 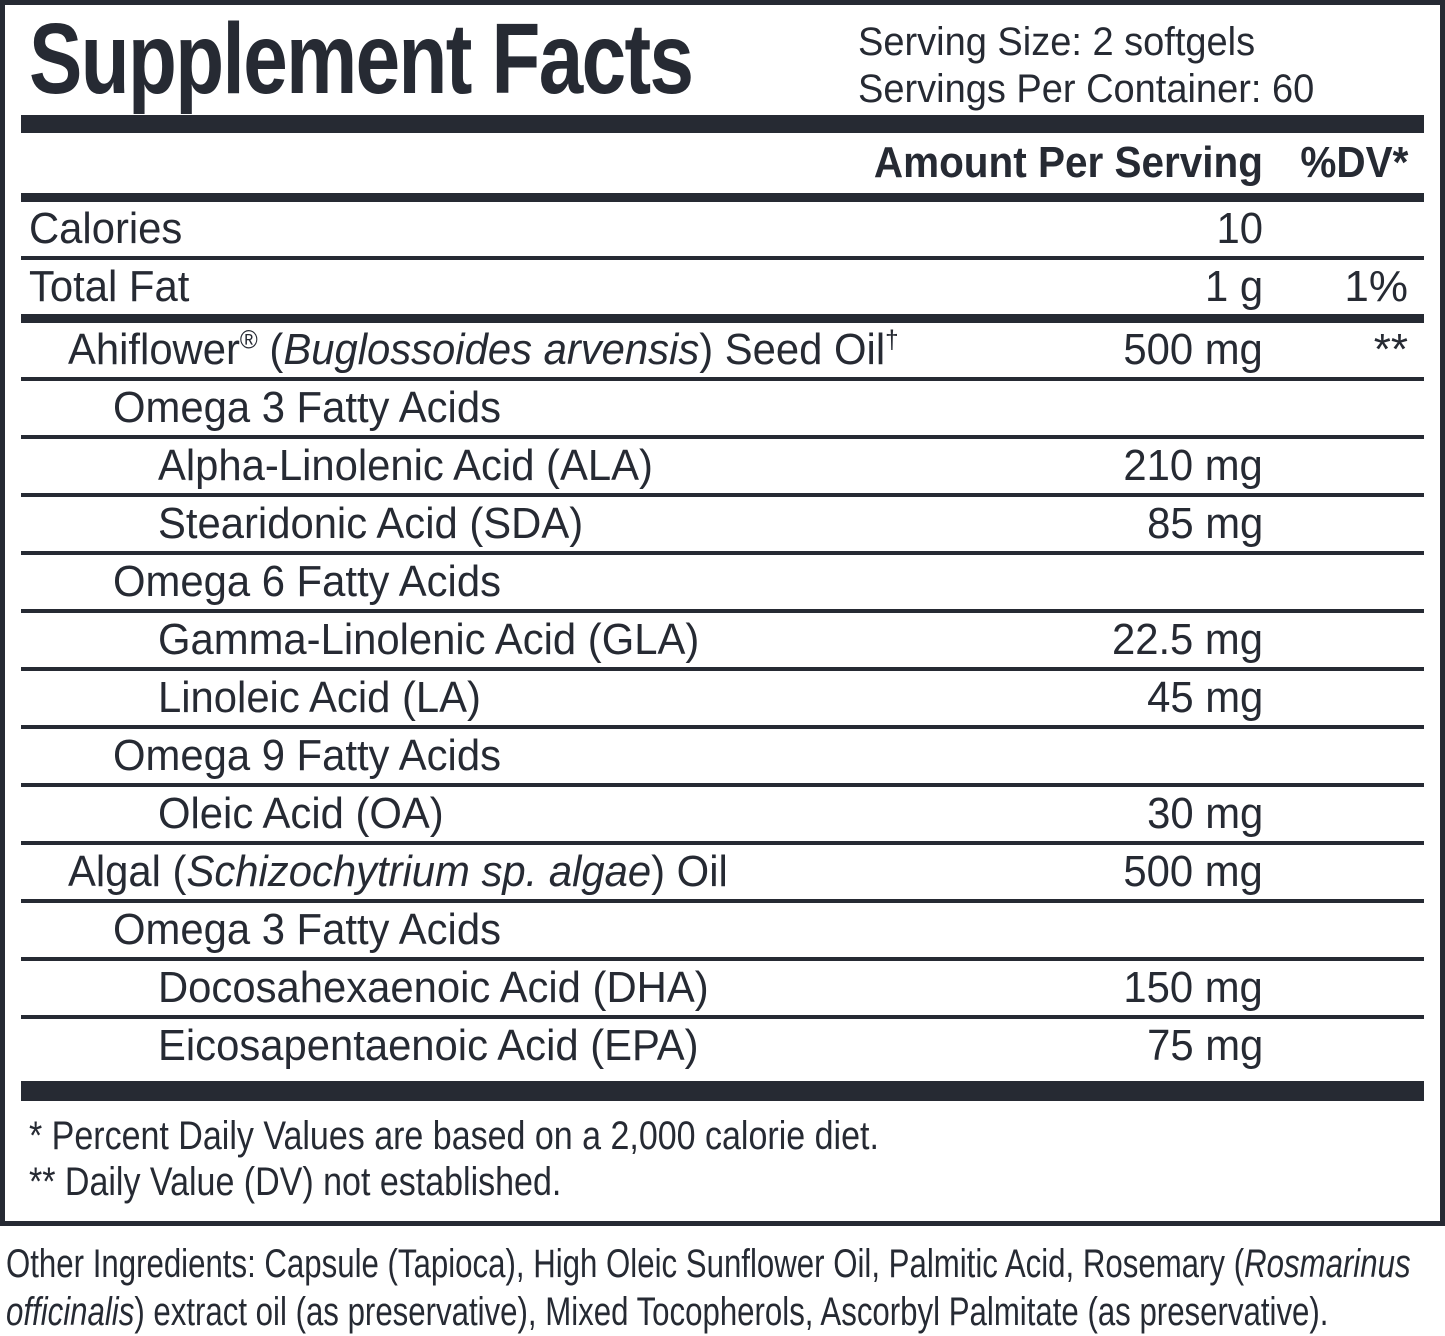 I want to click on title-wrap: Supplement Facts, so click(x=443, y=59).